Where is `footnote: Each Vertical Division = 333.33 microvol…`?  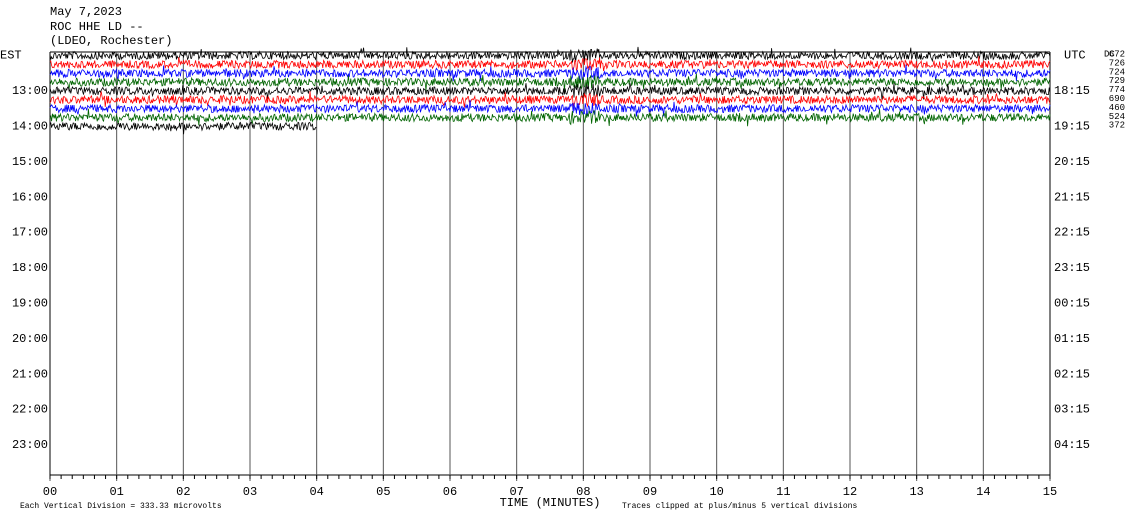 footnote: Each Vertical Division = 333.33 microvol… is located at coordinates (121, 506).